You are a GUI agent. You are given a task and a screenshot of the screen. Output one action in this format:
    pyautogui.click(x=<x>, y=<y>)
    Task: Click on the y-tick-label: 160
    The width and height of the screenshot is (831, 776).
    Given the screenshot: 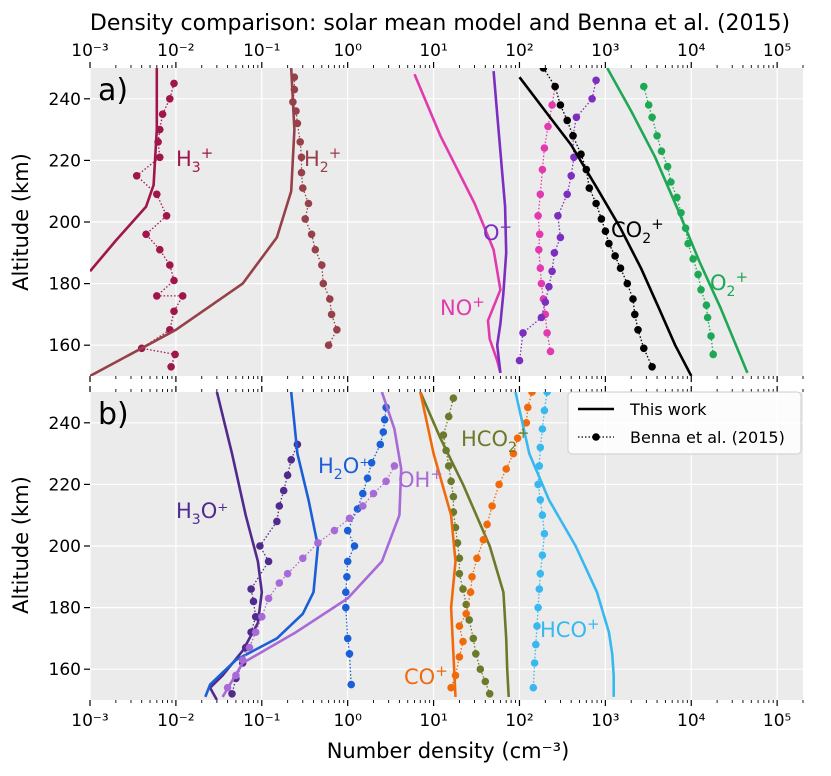 What is the action you would take?
    pyautogui.click(x=65, y=670)
    